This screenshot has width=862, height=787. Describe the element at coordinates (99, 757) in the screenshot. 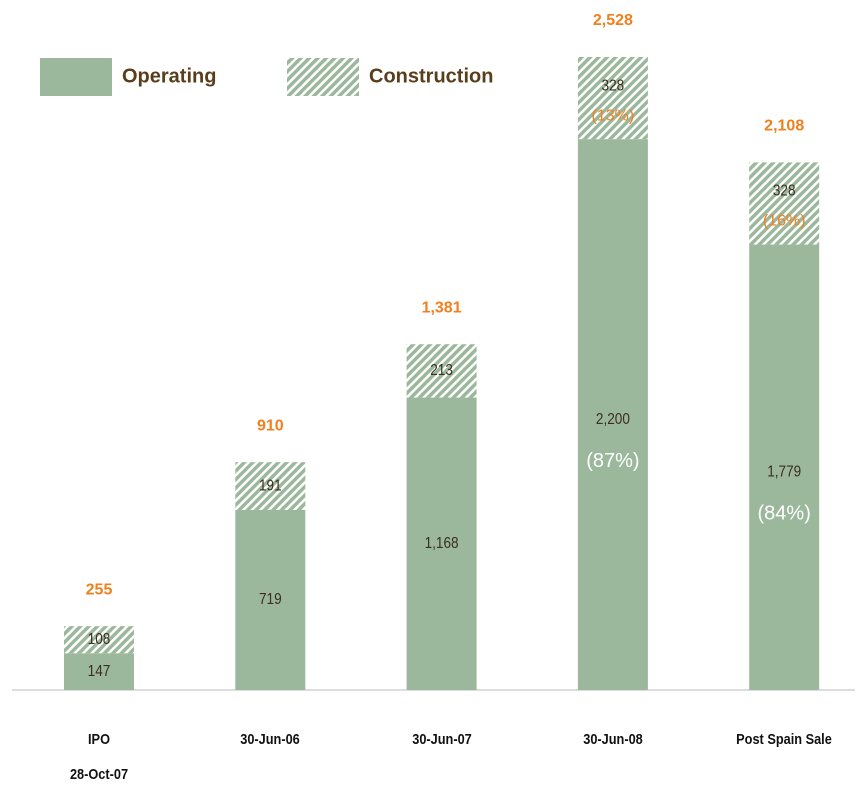

I see `x-tick-label: IPO 28-Oct-07` at that location.